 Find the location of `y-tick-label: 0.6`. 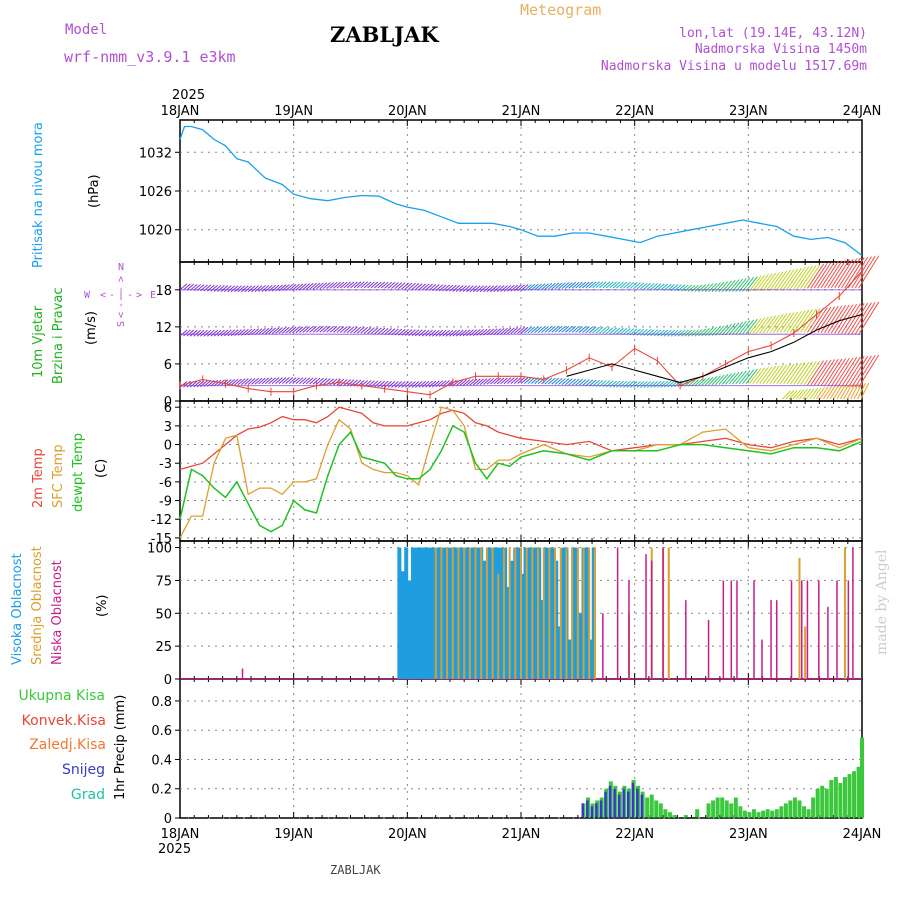

y-tick-label: 0.6 is located at coordinates (161, 731).